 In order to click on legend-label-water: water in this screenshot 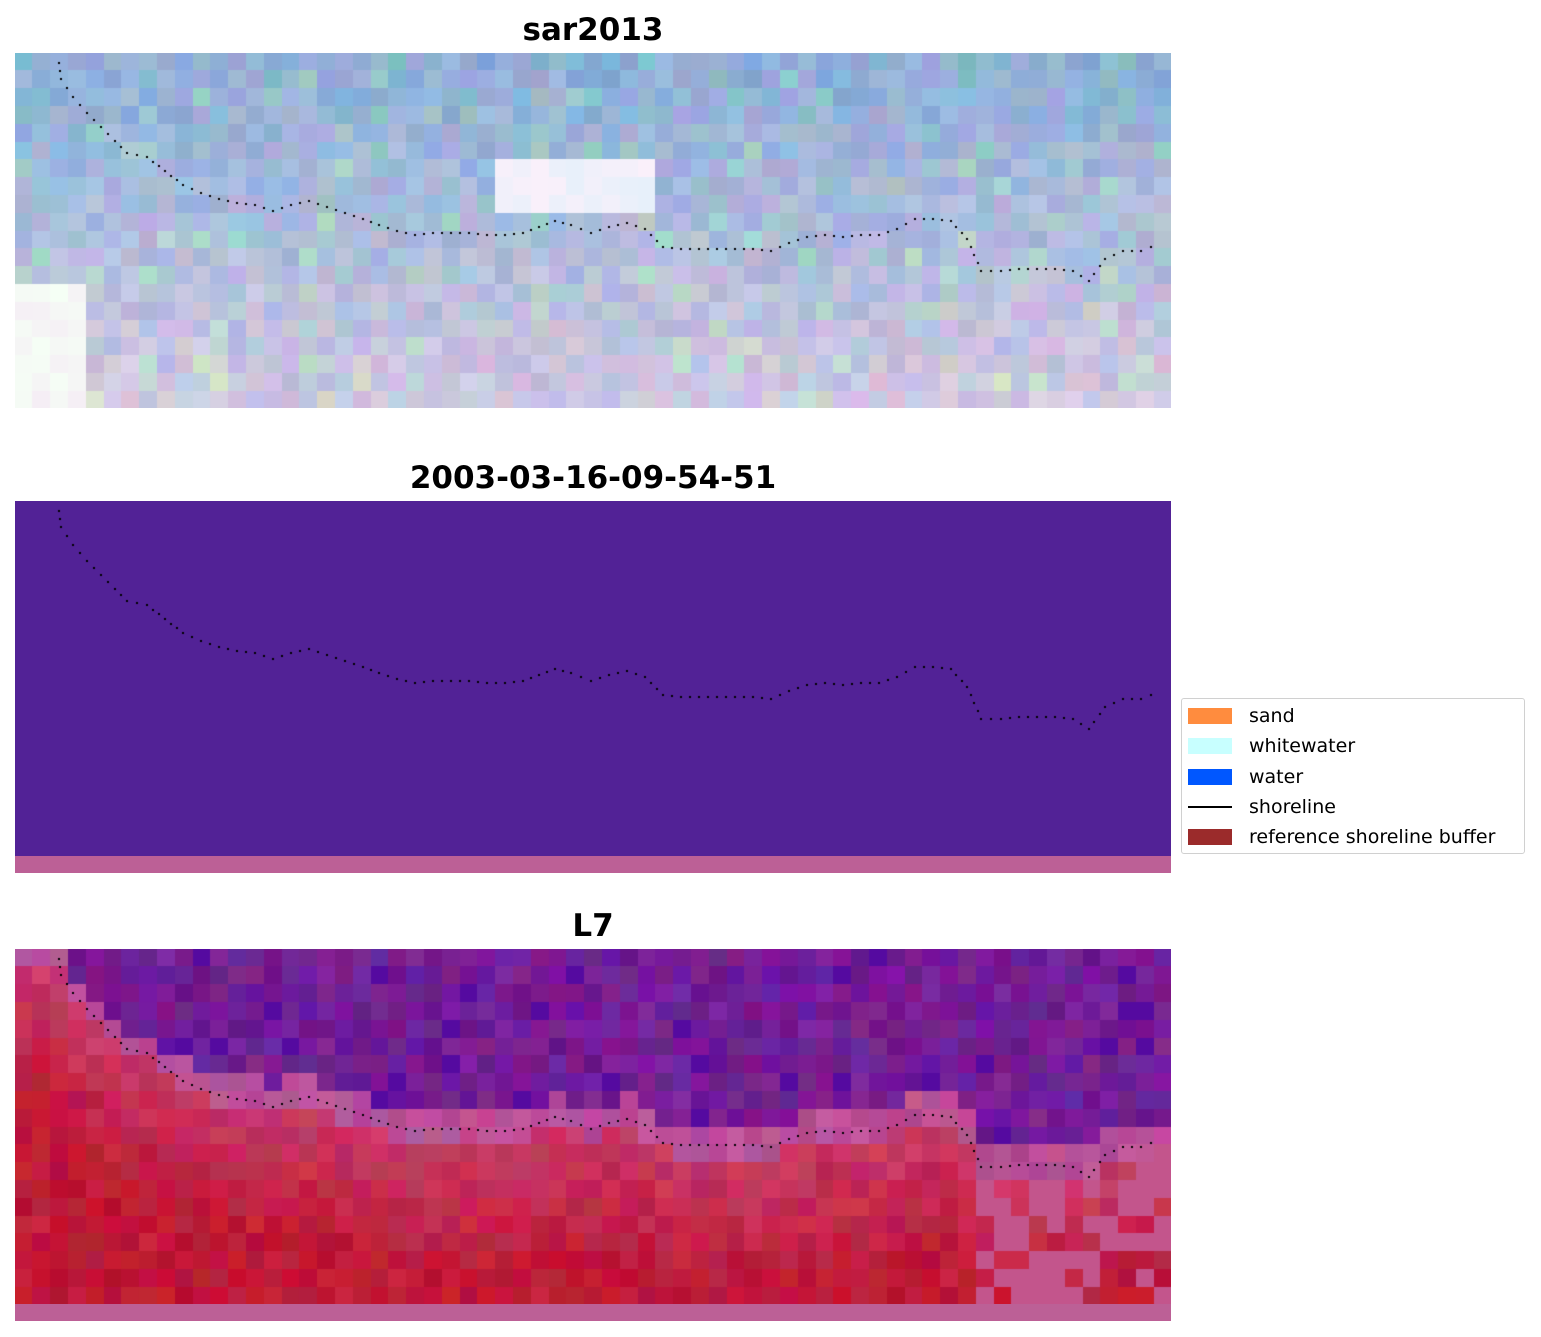, I will do `click(1276, 777)`.